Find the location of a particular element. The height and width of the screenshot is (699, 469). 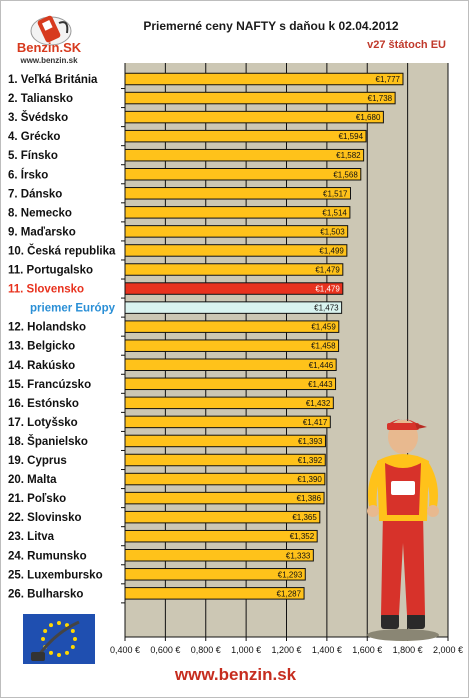

logo-url: www.benzin.sk is located at coordinates (49, 60).